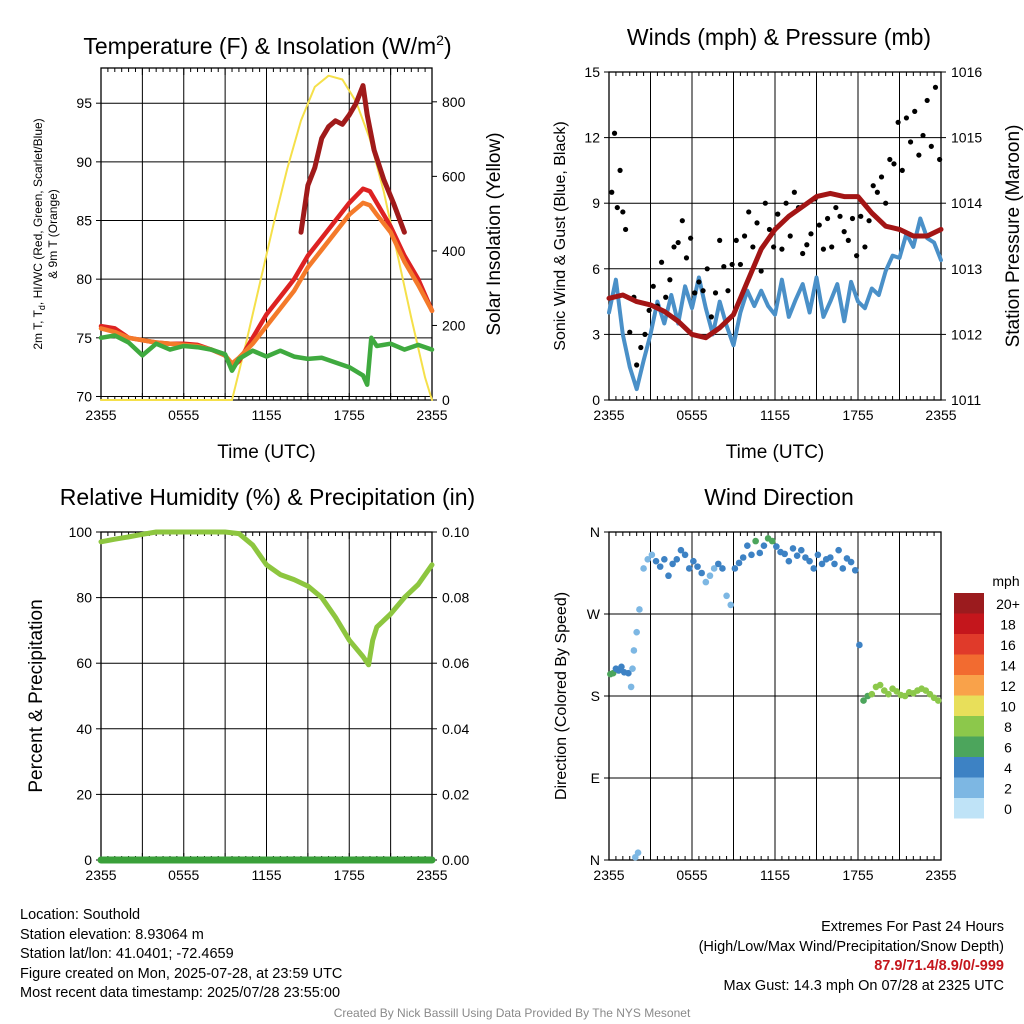 This screenshot has height=1024, width=1024. What do you see at coordinates (966, 203) in the screenshot?
I see `y2-tick-label: 1014` at bounding box center [966, 203].